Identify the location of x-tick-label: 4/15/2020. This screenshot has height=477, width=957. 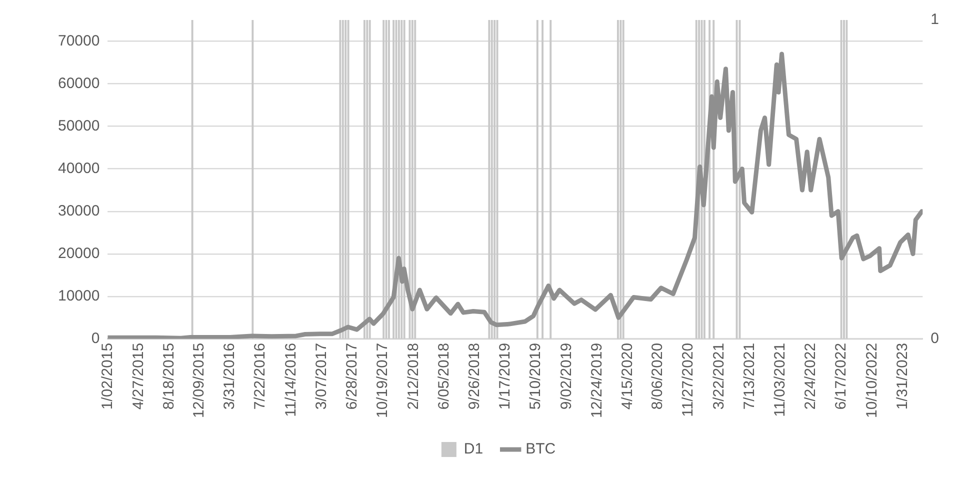
(627, 376).